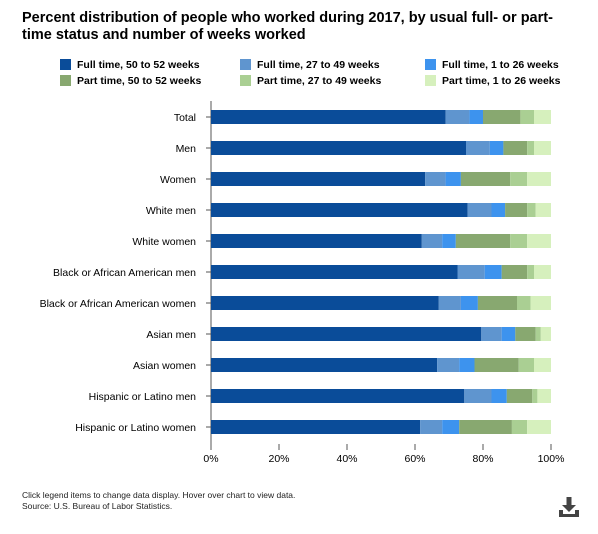 The width and height of the screenshot is (598, 534). I want to click on x-tick-label: 40%, so click(346, 459).